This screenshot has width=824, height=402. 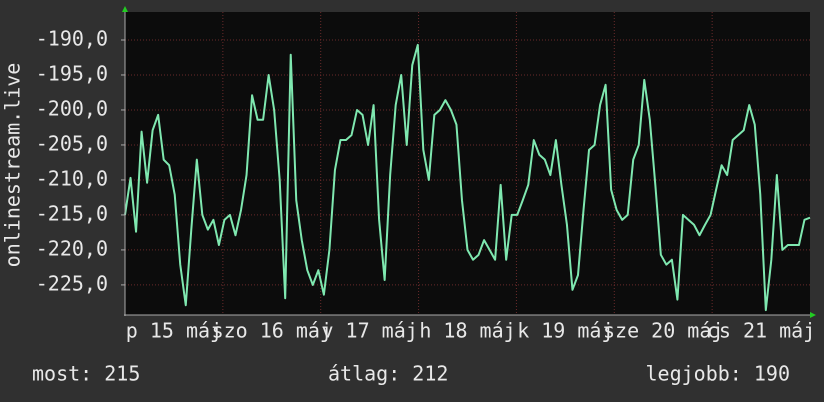 I want to click on x-tick-label: h 18 máj, so click(x=467, y=331).